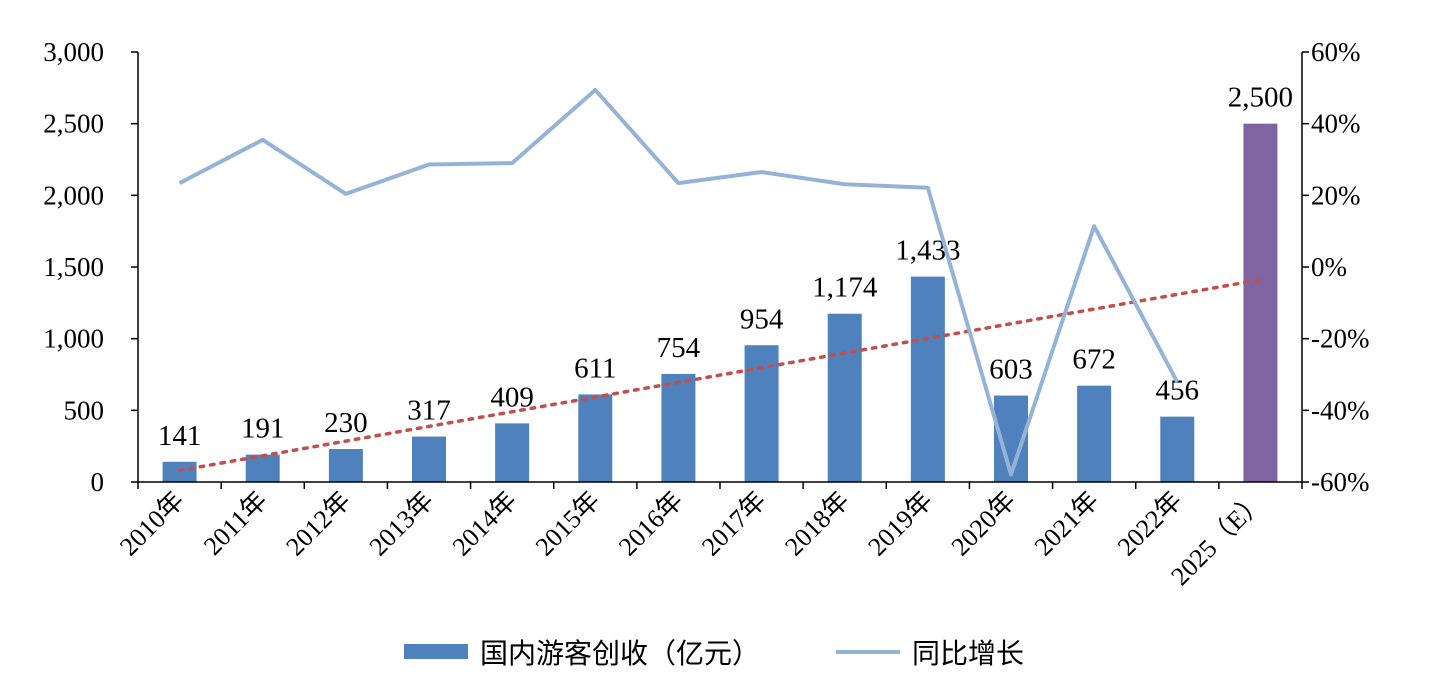 The image size is (1440, 688). Describe the element at coordinates (346, 423) in the screenshot. I see `bar-data-label-2: 230` at that location.